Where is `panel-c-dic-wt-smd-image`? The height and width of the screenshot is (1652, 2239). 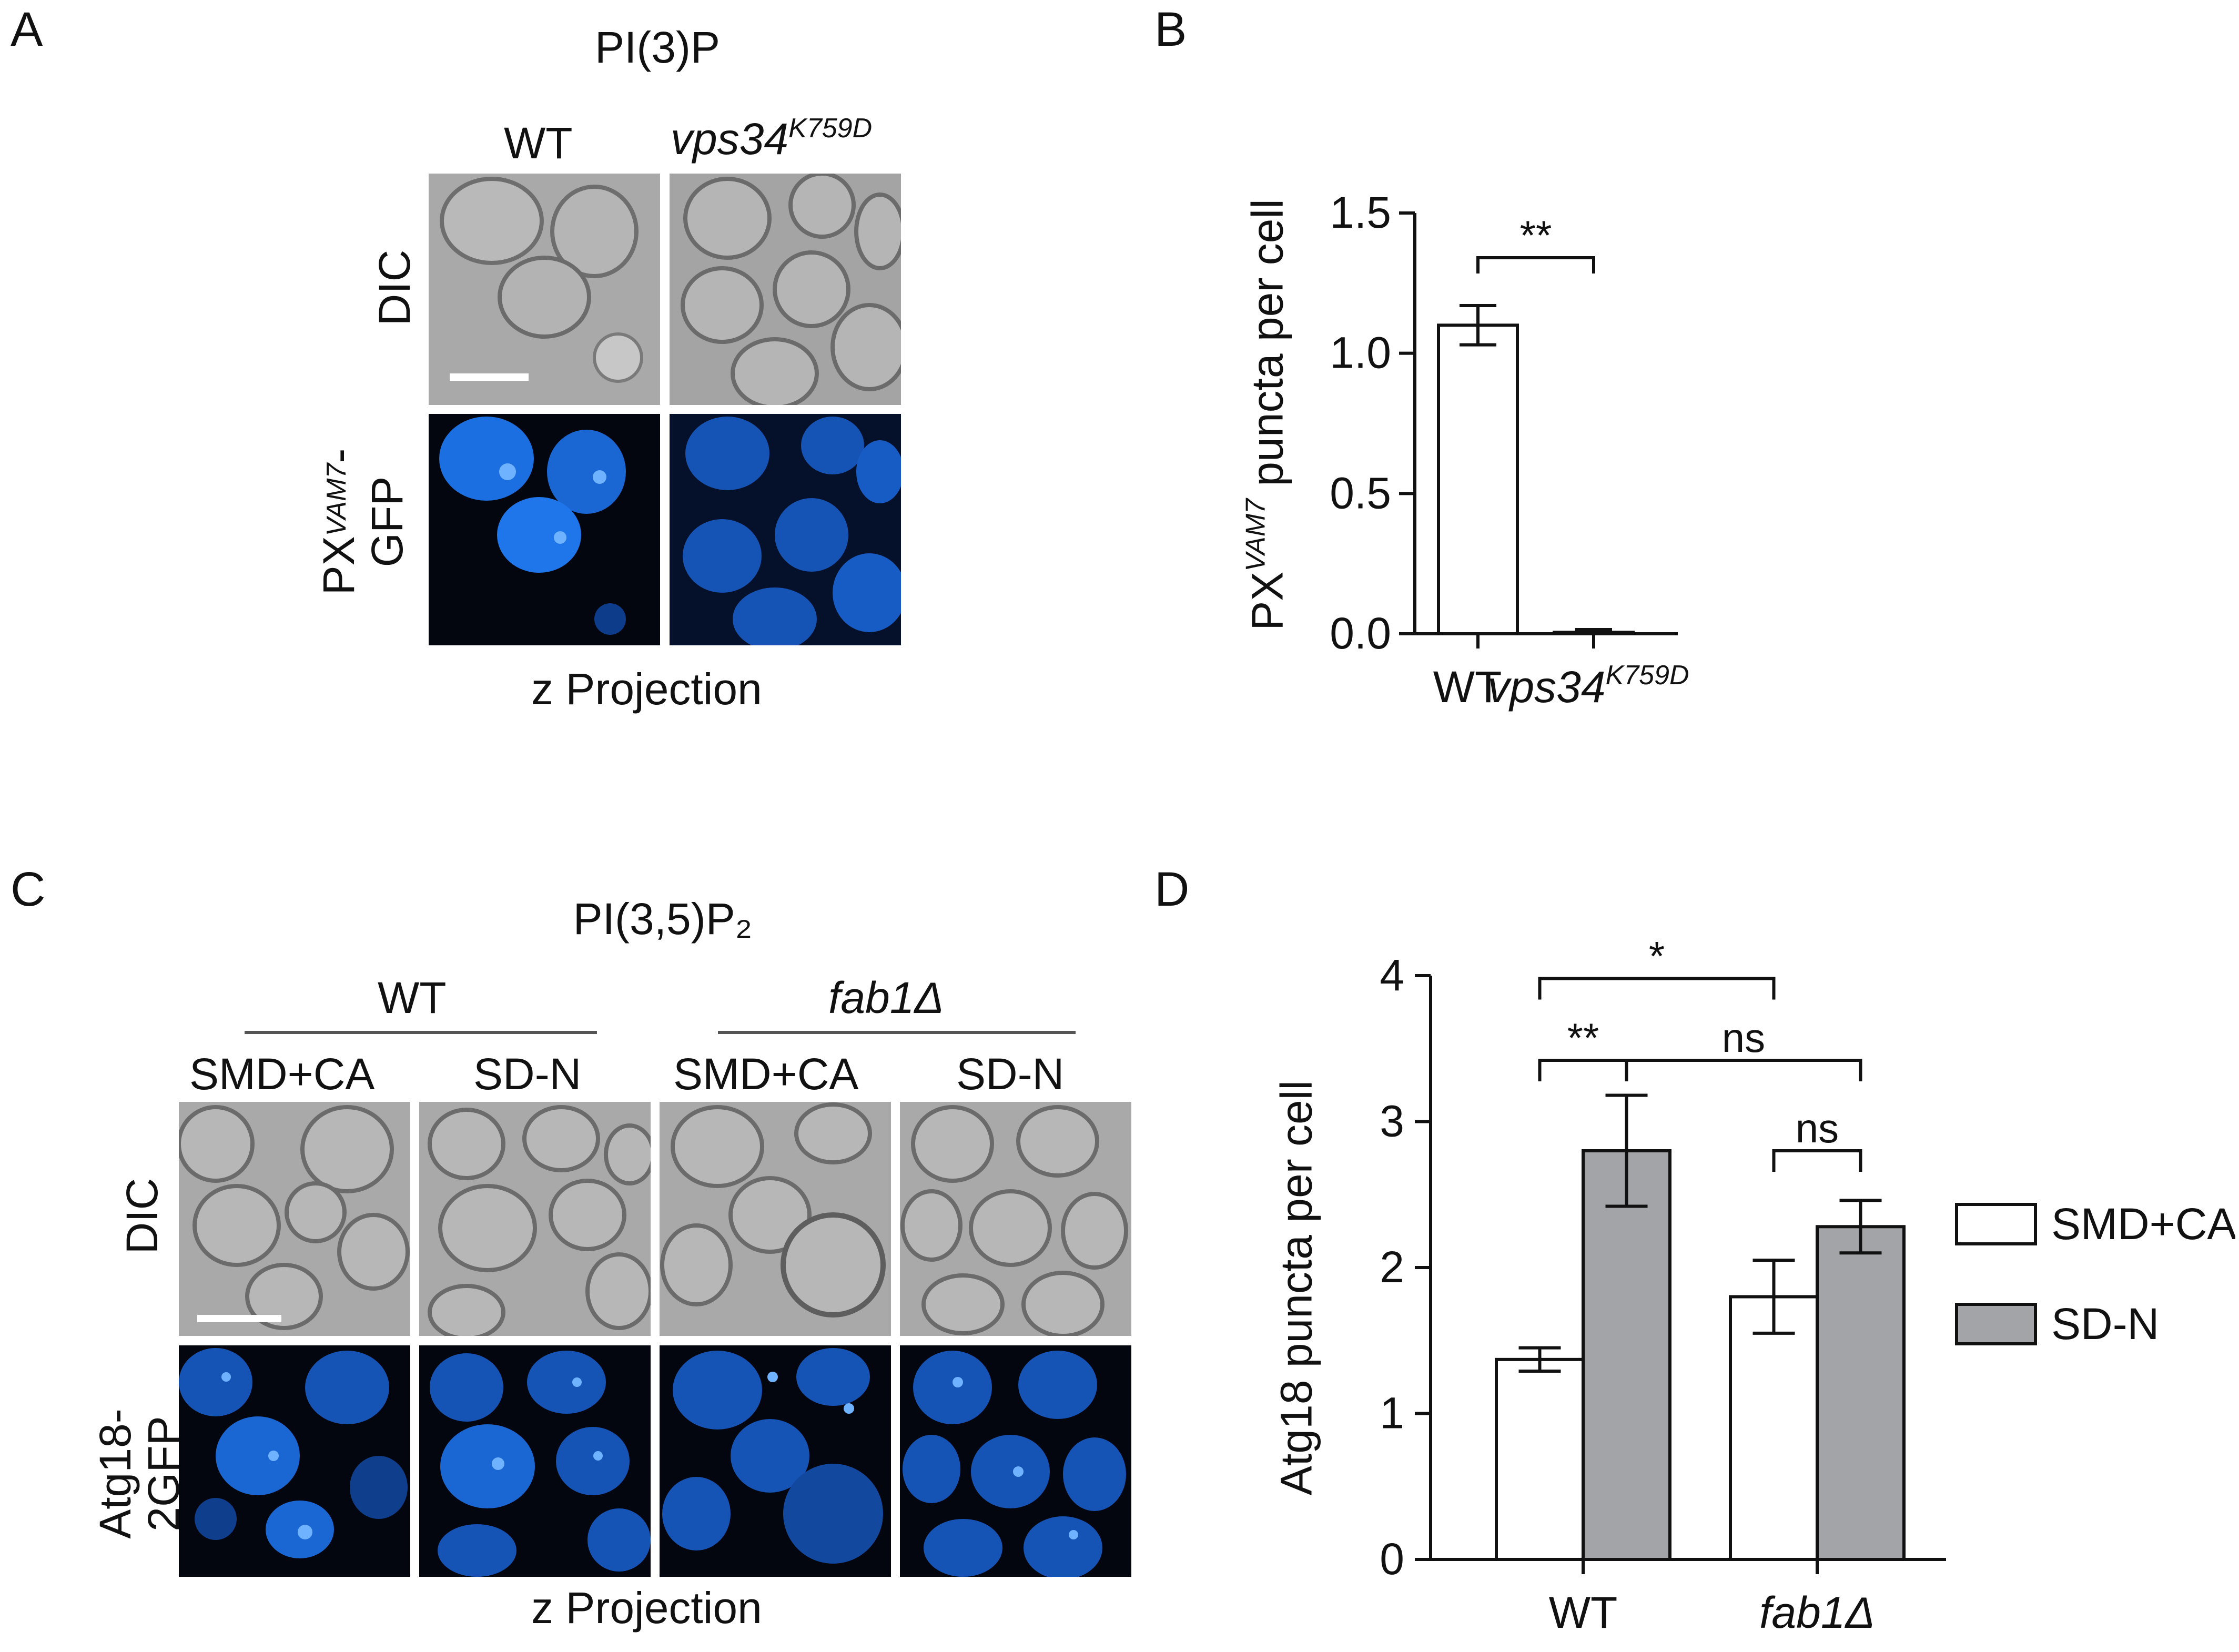
panel-c-dic-wt-smd-image is located at coordinates (294, 1219).